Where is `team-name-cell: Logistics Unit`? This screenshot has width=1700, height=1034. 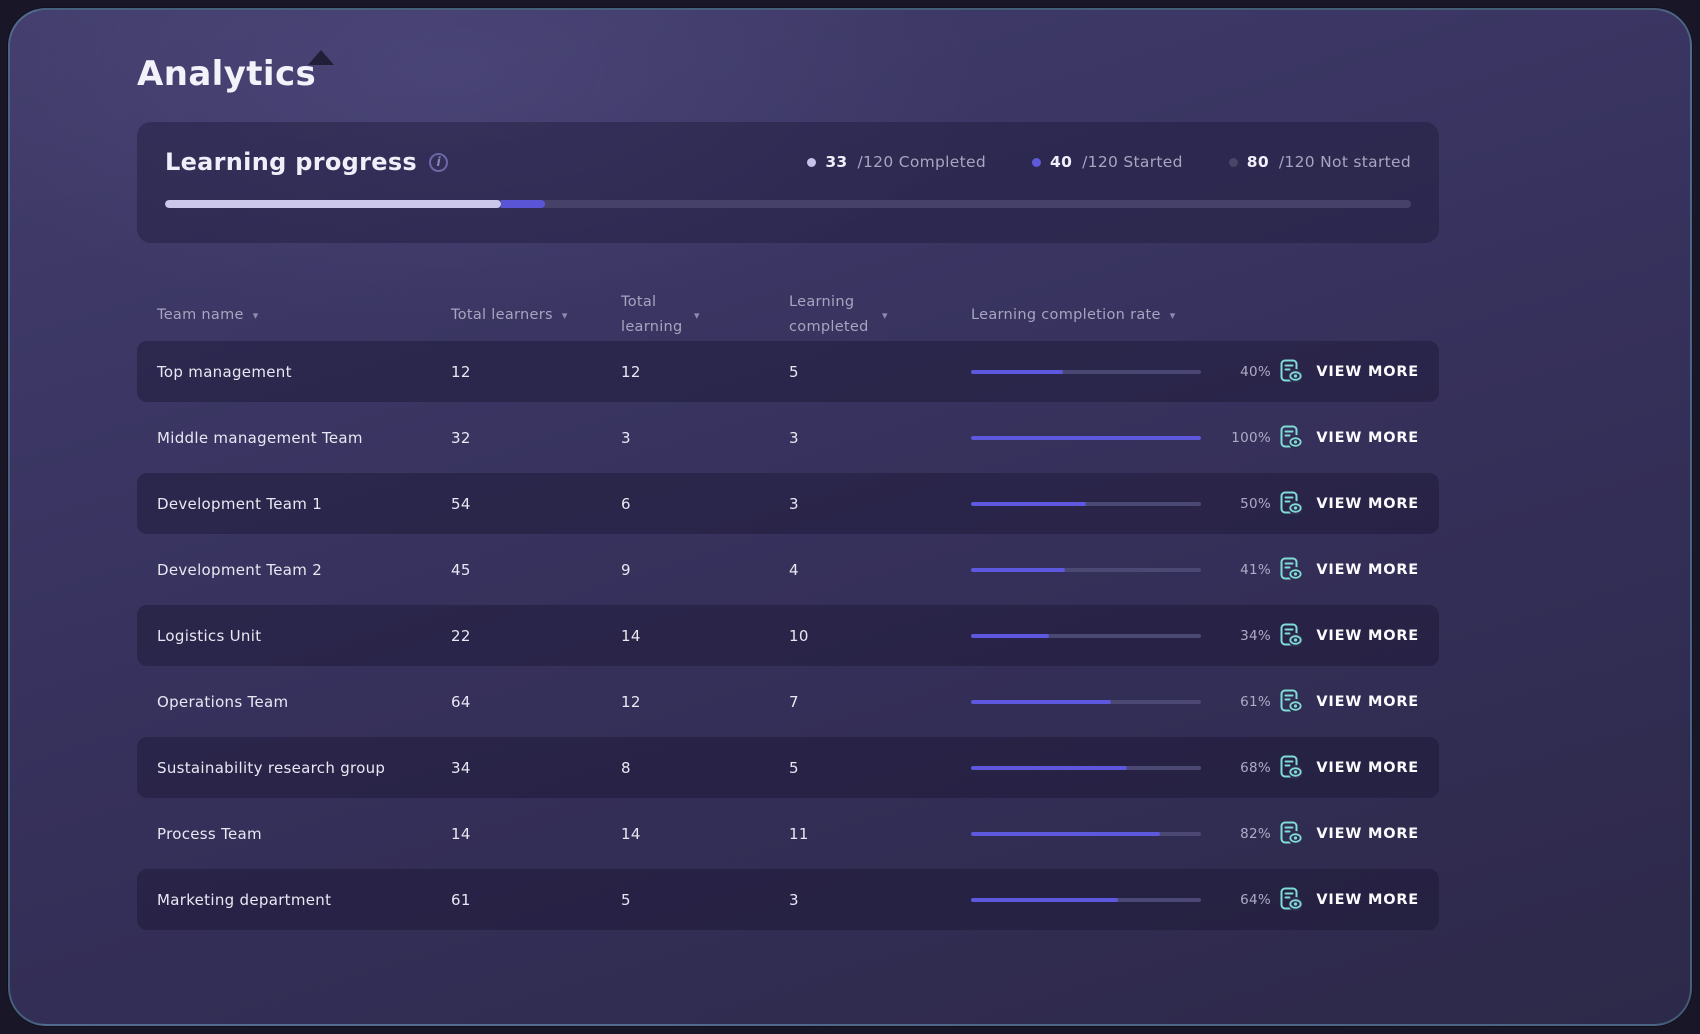
team-name-cell: Logistics Unit is located at coordinates (209, 635).